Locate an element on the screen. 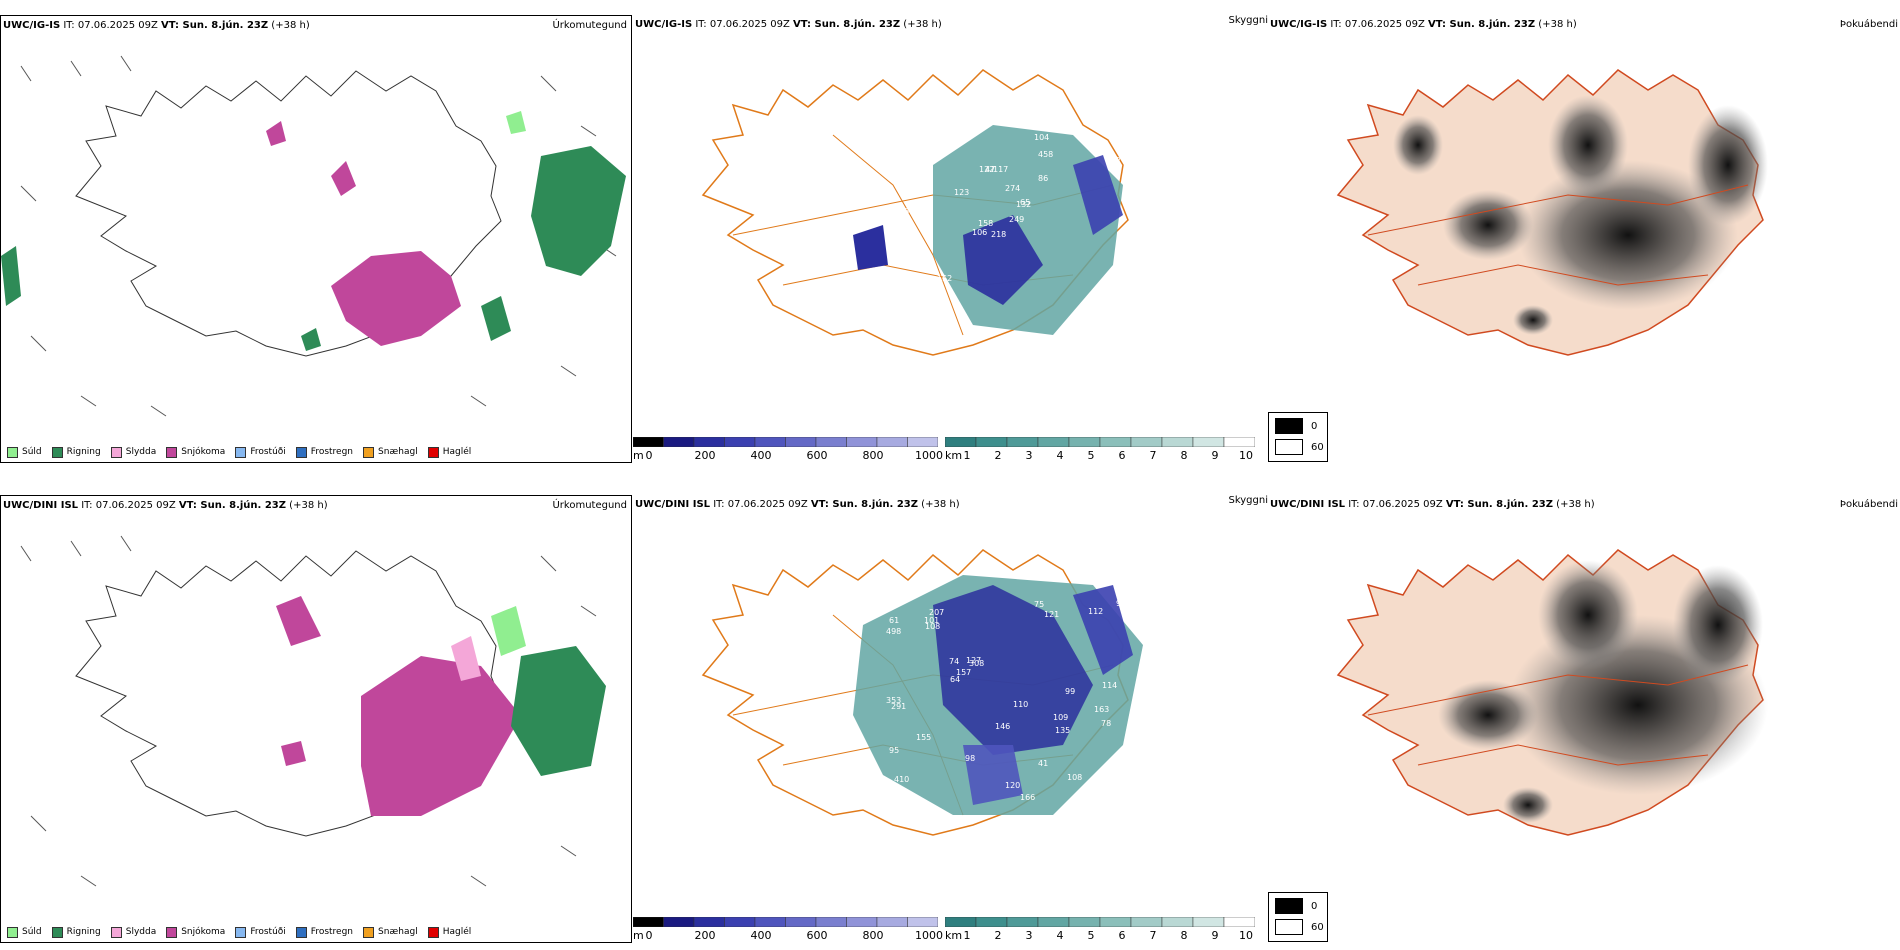  legend-item: Snjókoma is located at coordinates (195, 932).